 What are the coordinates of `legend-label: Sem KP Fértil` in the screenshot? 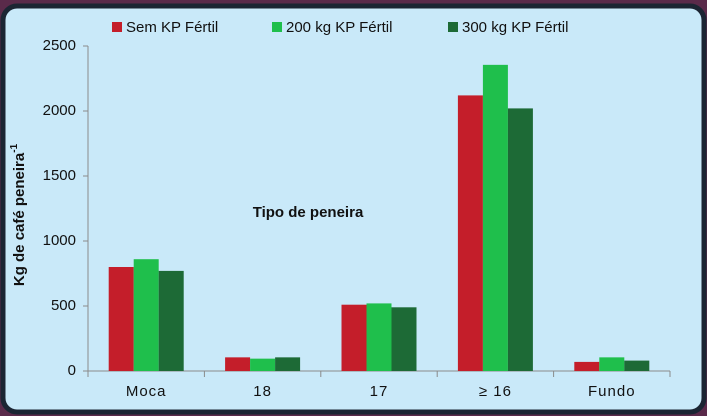 It's located at (172, 27).